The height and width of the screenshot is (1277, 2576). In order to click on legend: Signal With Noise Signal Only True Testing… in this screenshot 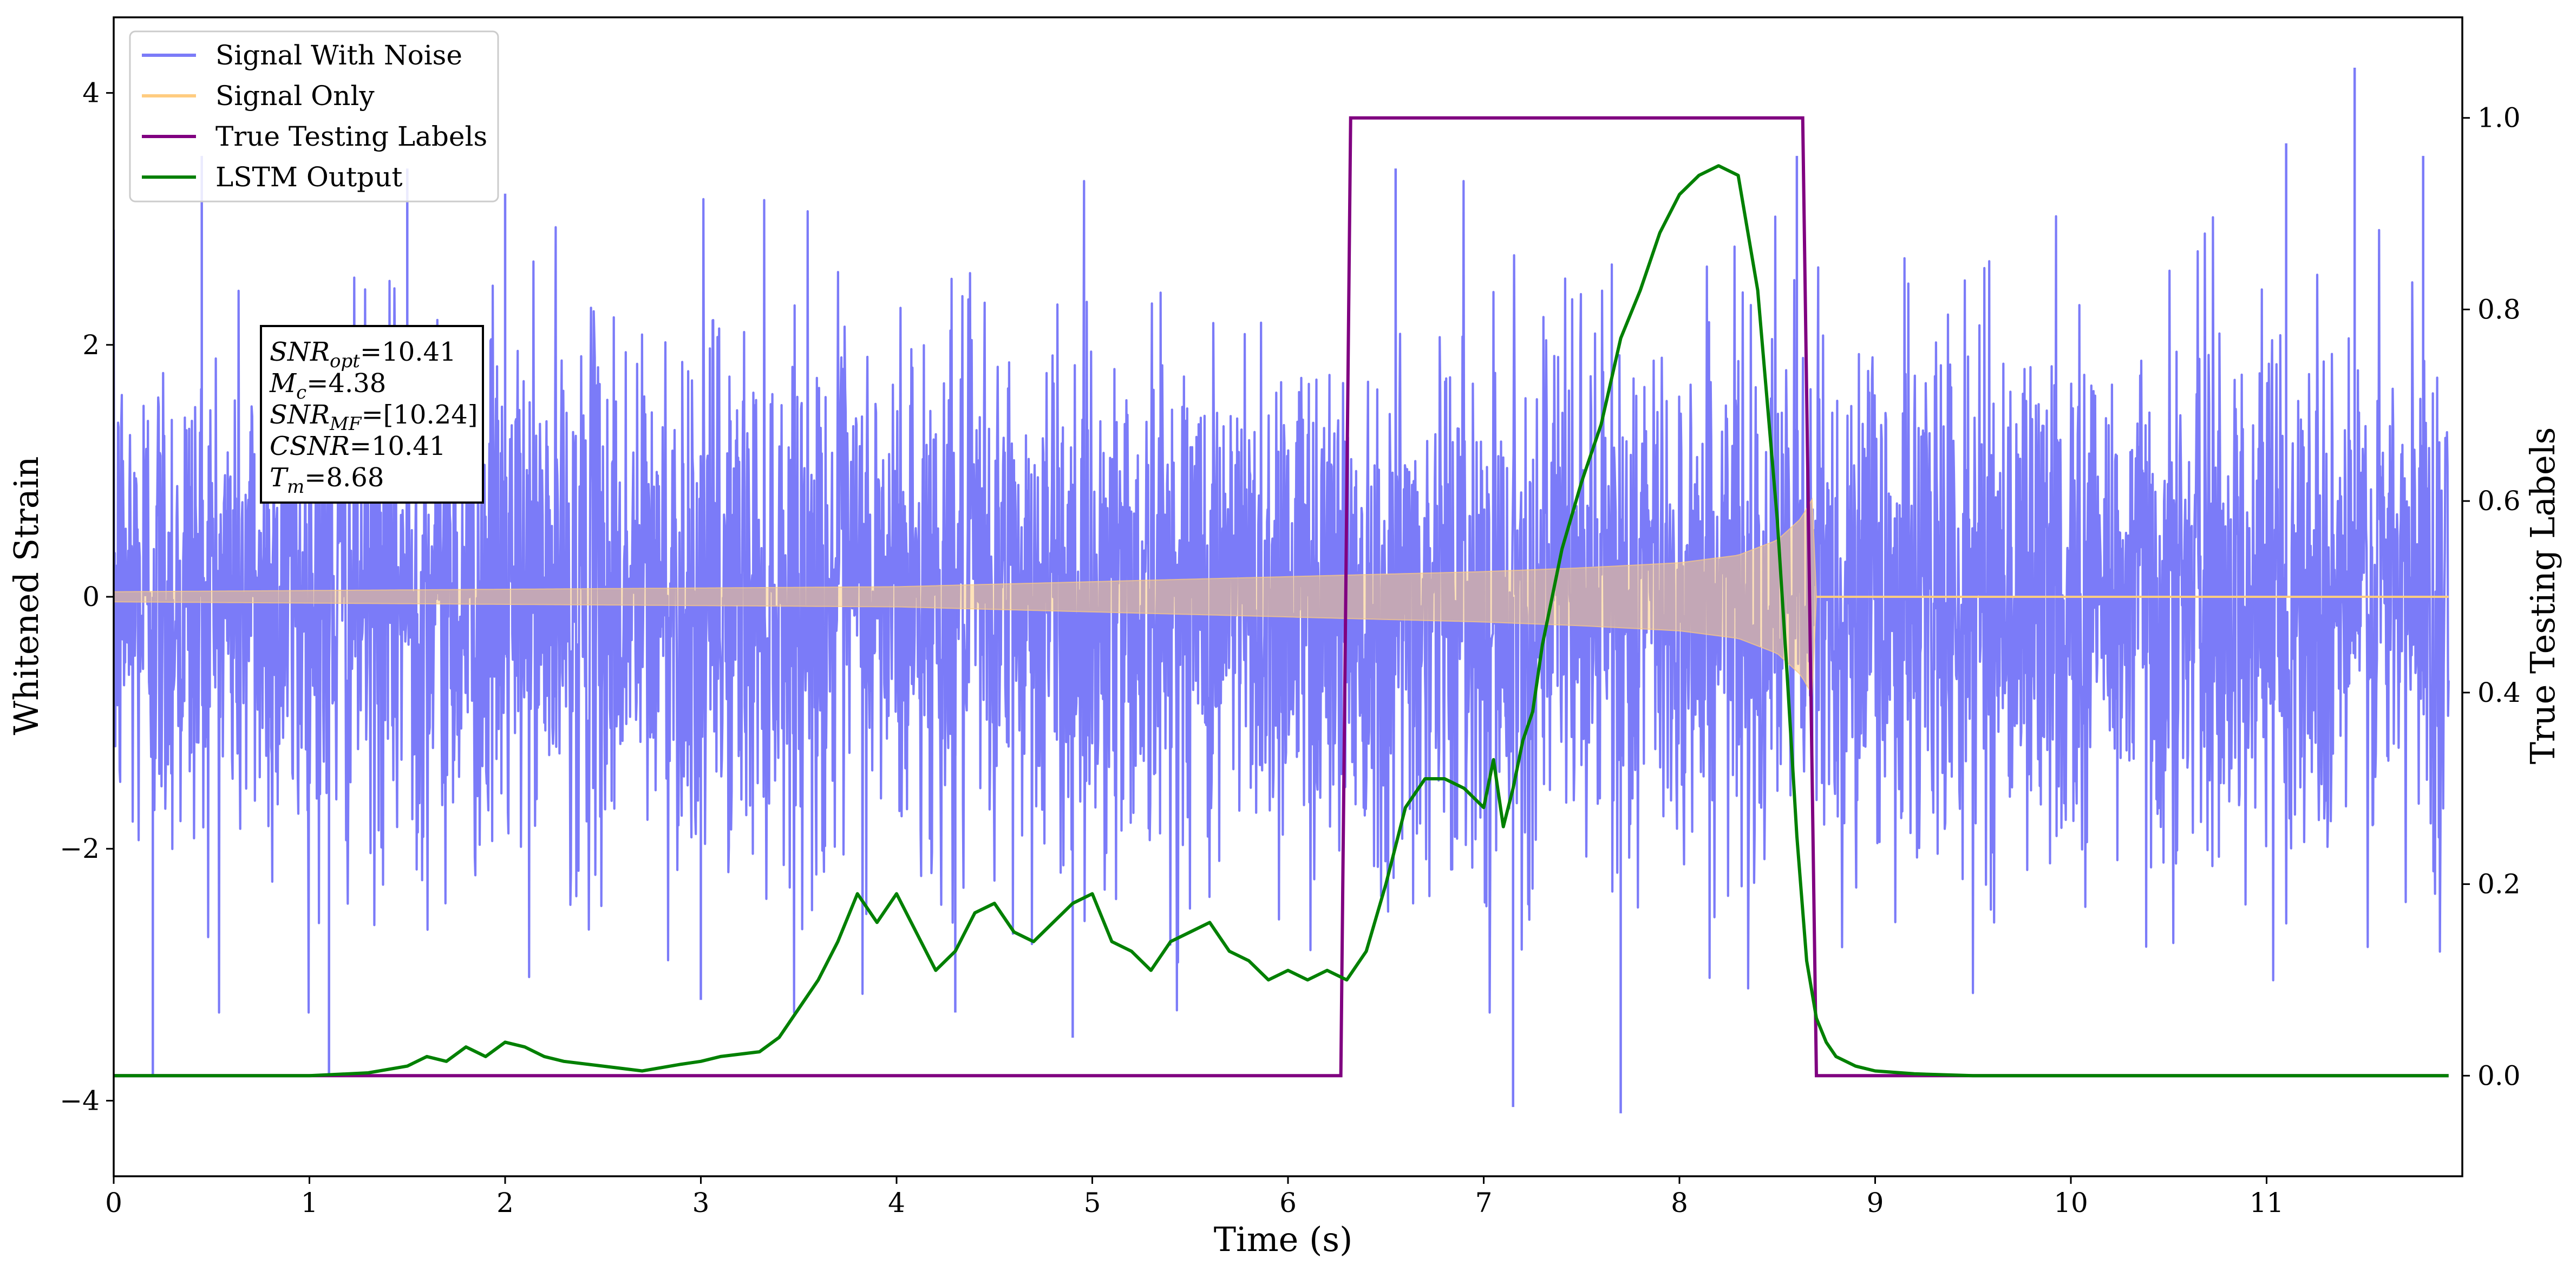, I will do `click(314, 116)`.